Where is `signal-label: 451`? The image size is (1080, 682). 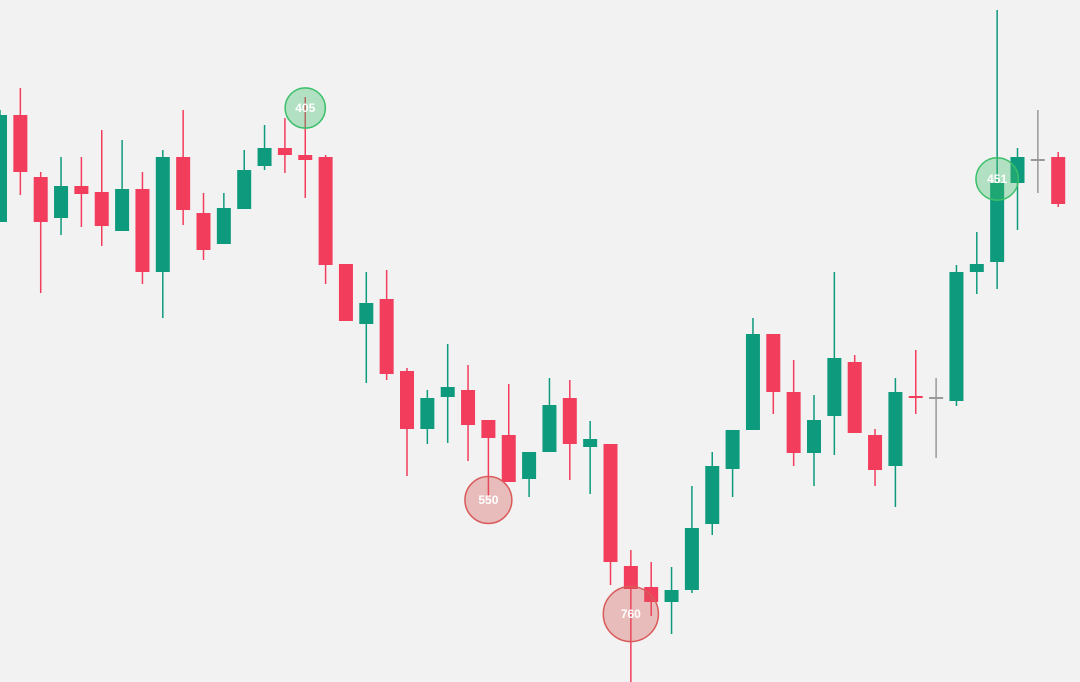
signal-label: 451 is located at coordinates (997, 179).